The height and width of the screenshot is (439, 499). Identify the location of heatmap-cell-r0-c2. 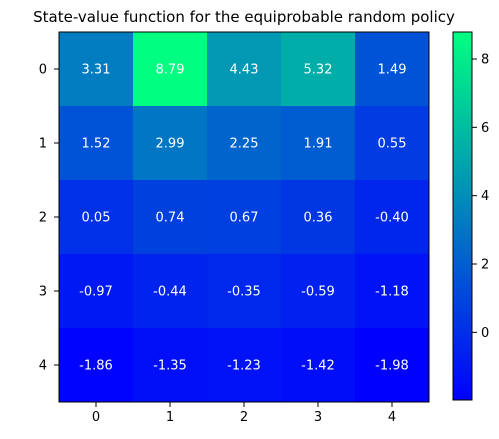
(244, 69).